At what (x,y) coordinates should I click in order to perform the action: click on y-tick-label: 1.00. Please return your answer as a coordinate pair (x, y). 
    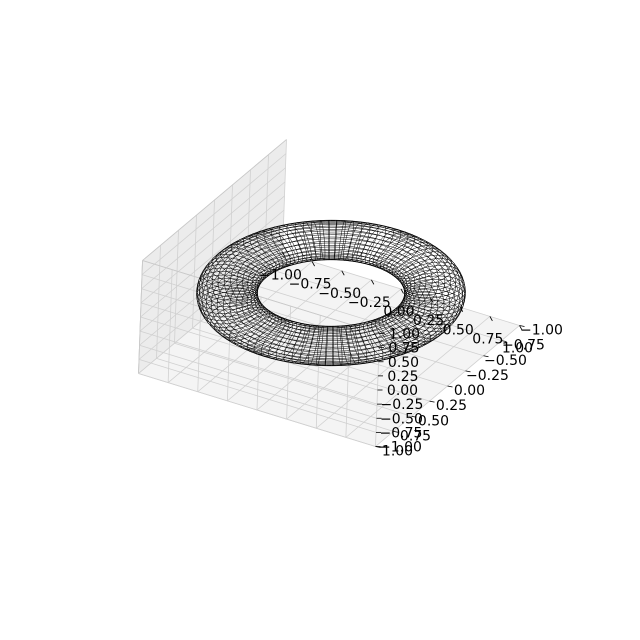
    Looking at the image, I should click on (397, 452).